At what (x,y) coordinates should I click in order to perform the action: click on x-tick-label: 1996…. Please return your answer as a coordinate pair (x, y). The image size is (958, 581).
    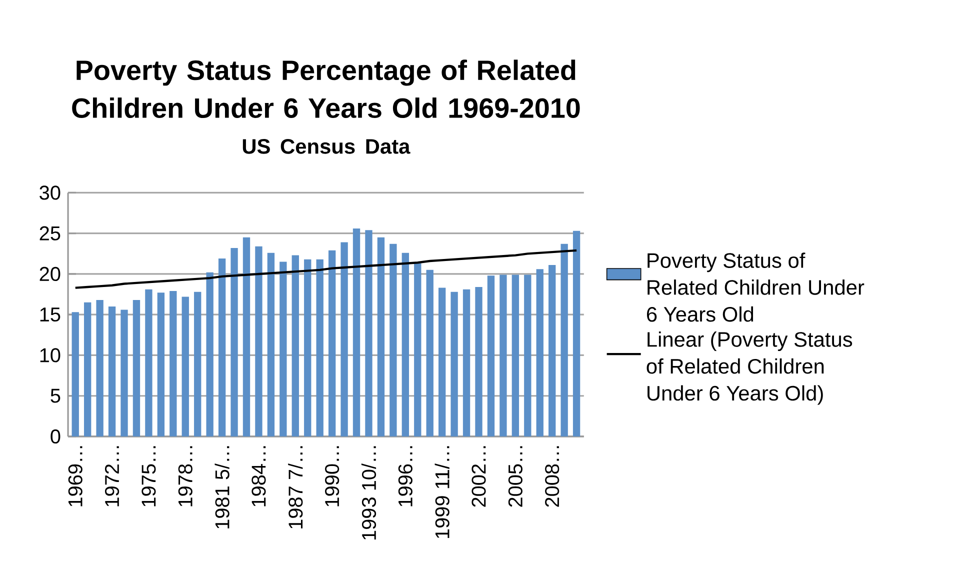
    Looking at the image, I should click on (405, 476).